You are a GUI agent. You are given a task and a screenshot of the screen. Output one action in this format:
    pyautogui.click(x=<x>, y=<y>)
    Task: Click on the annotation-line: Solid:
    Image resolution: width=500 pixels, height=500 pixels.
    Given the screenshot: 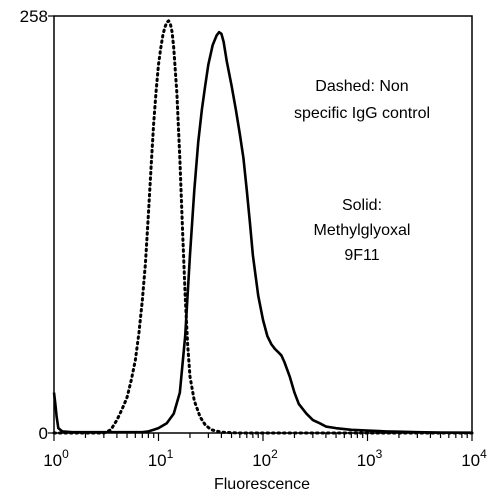 What is the action you would take?
    pyautogui.click(x=362, y=205)
    